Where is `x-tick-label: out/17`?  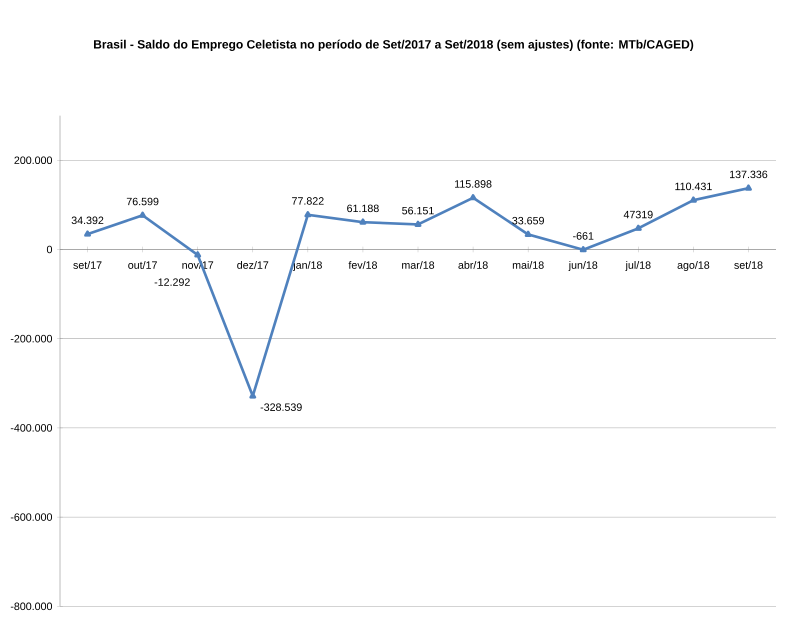 x-tick-label: out/17 is located at coordinates (142, 265).